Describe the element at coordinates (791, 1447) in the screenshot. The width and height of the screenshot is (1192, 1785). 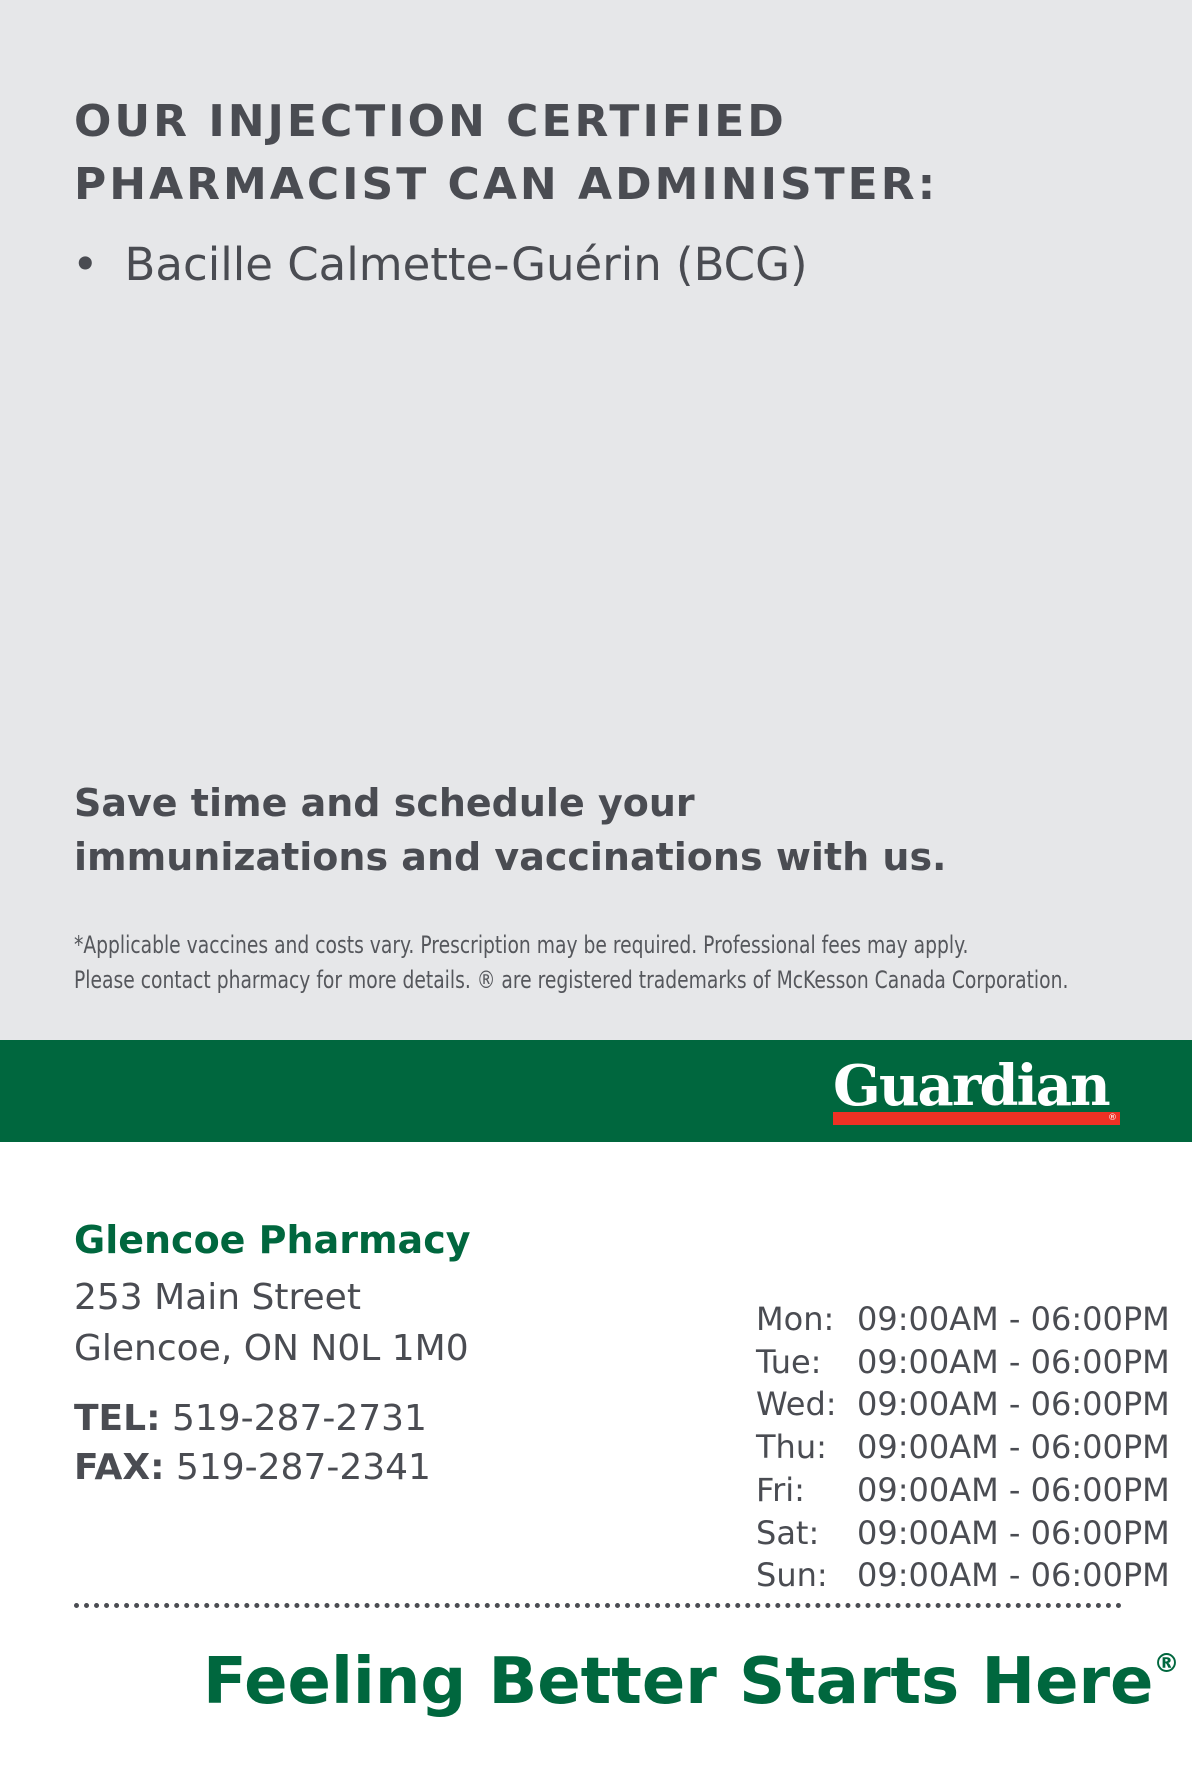
I see `day: Thu:` at that location.